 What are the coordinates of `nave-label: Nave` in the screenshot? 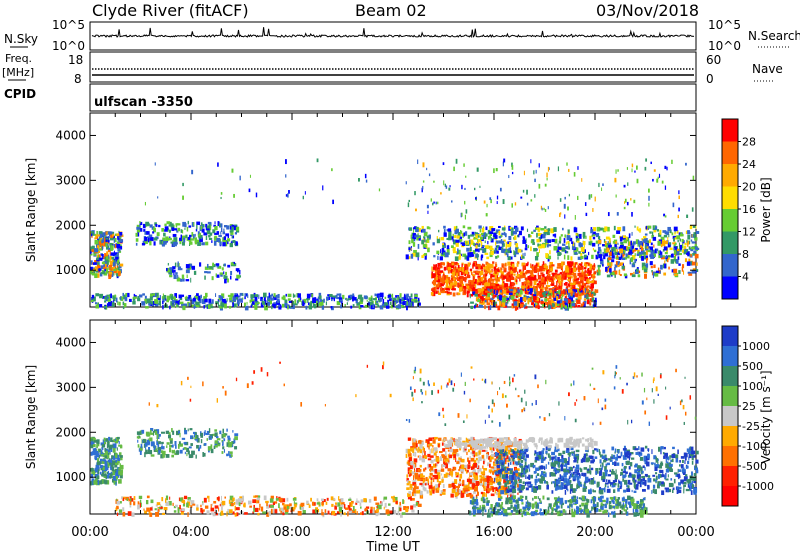 It's located at (767, 69).